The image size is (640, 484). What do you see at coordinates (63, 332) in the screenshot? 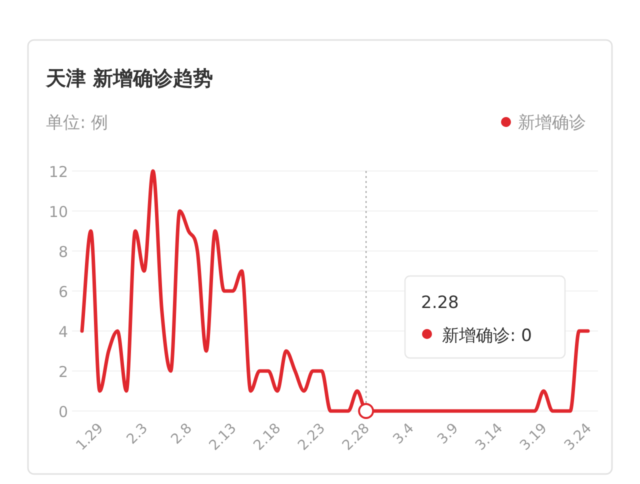
I see `y-tick-label: 4` at bounding box center [63, 332].